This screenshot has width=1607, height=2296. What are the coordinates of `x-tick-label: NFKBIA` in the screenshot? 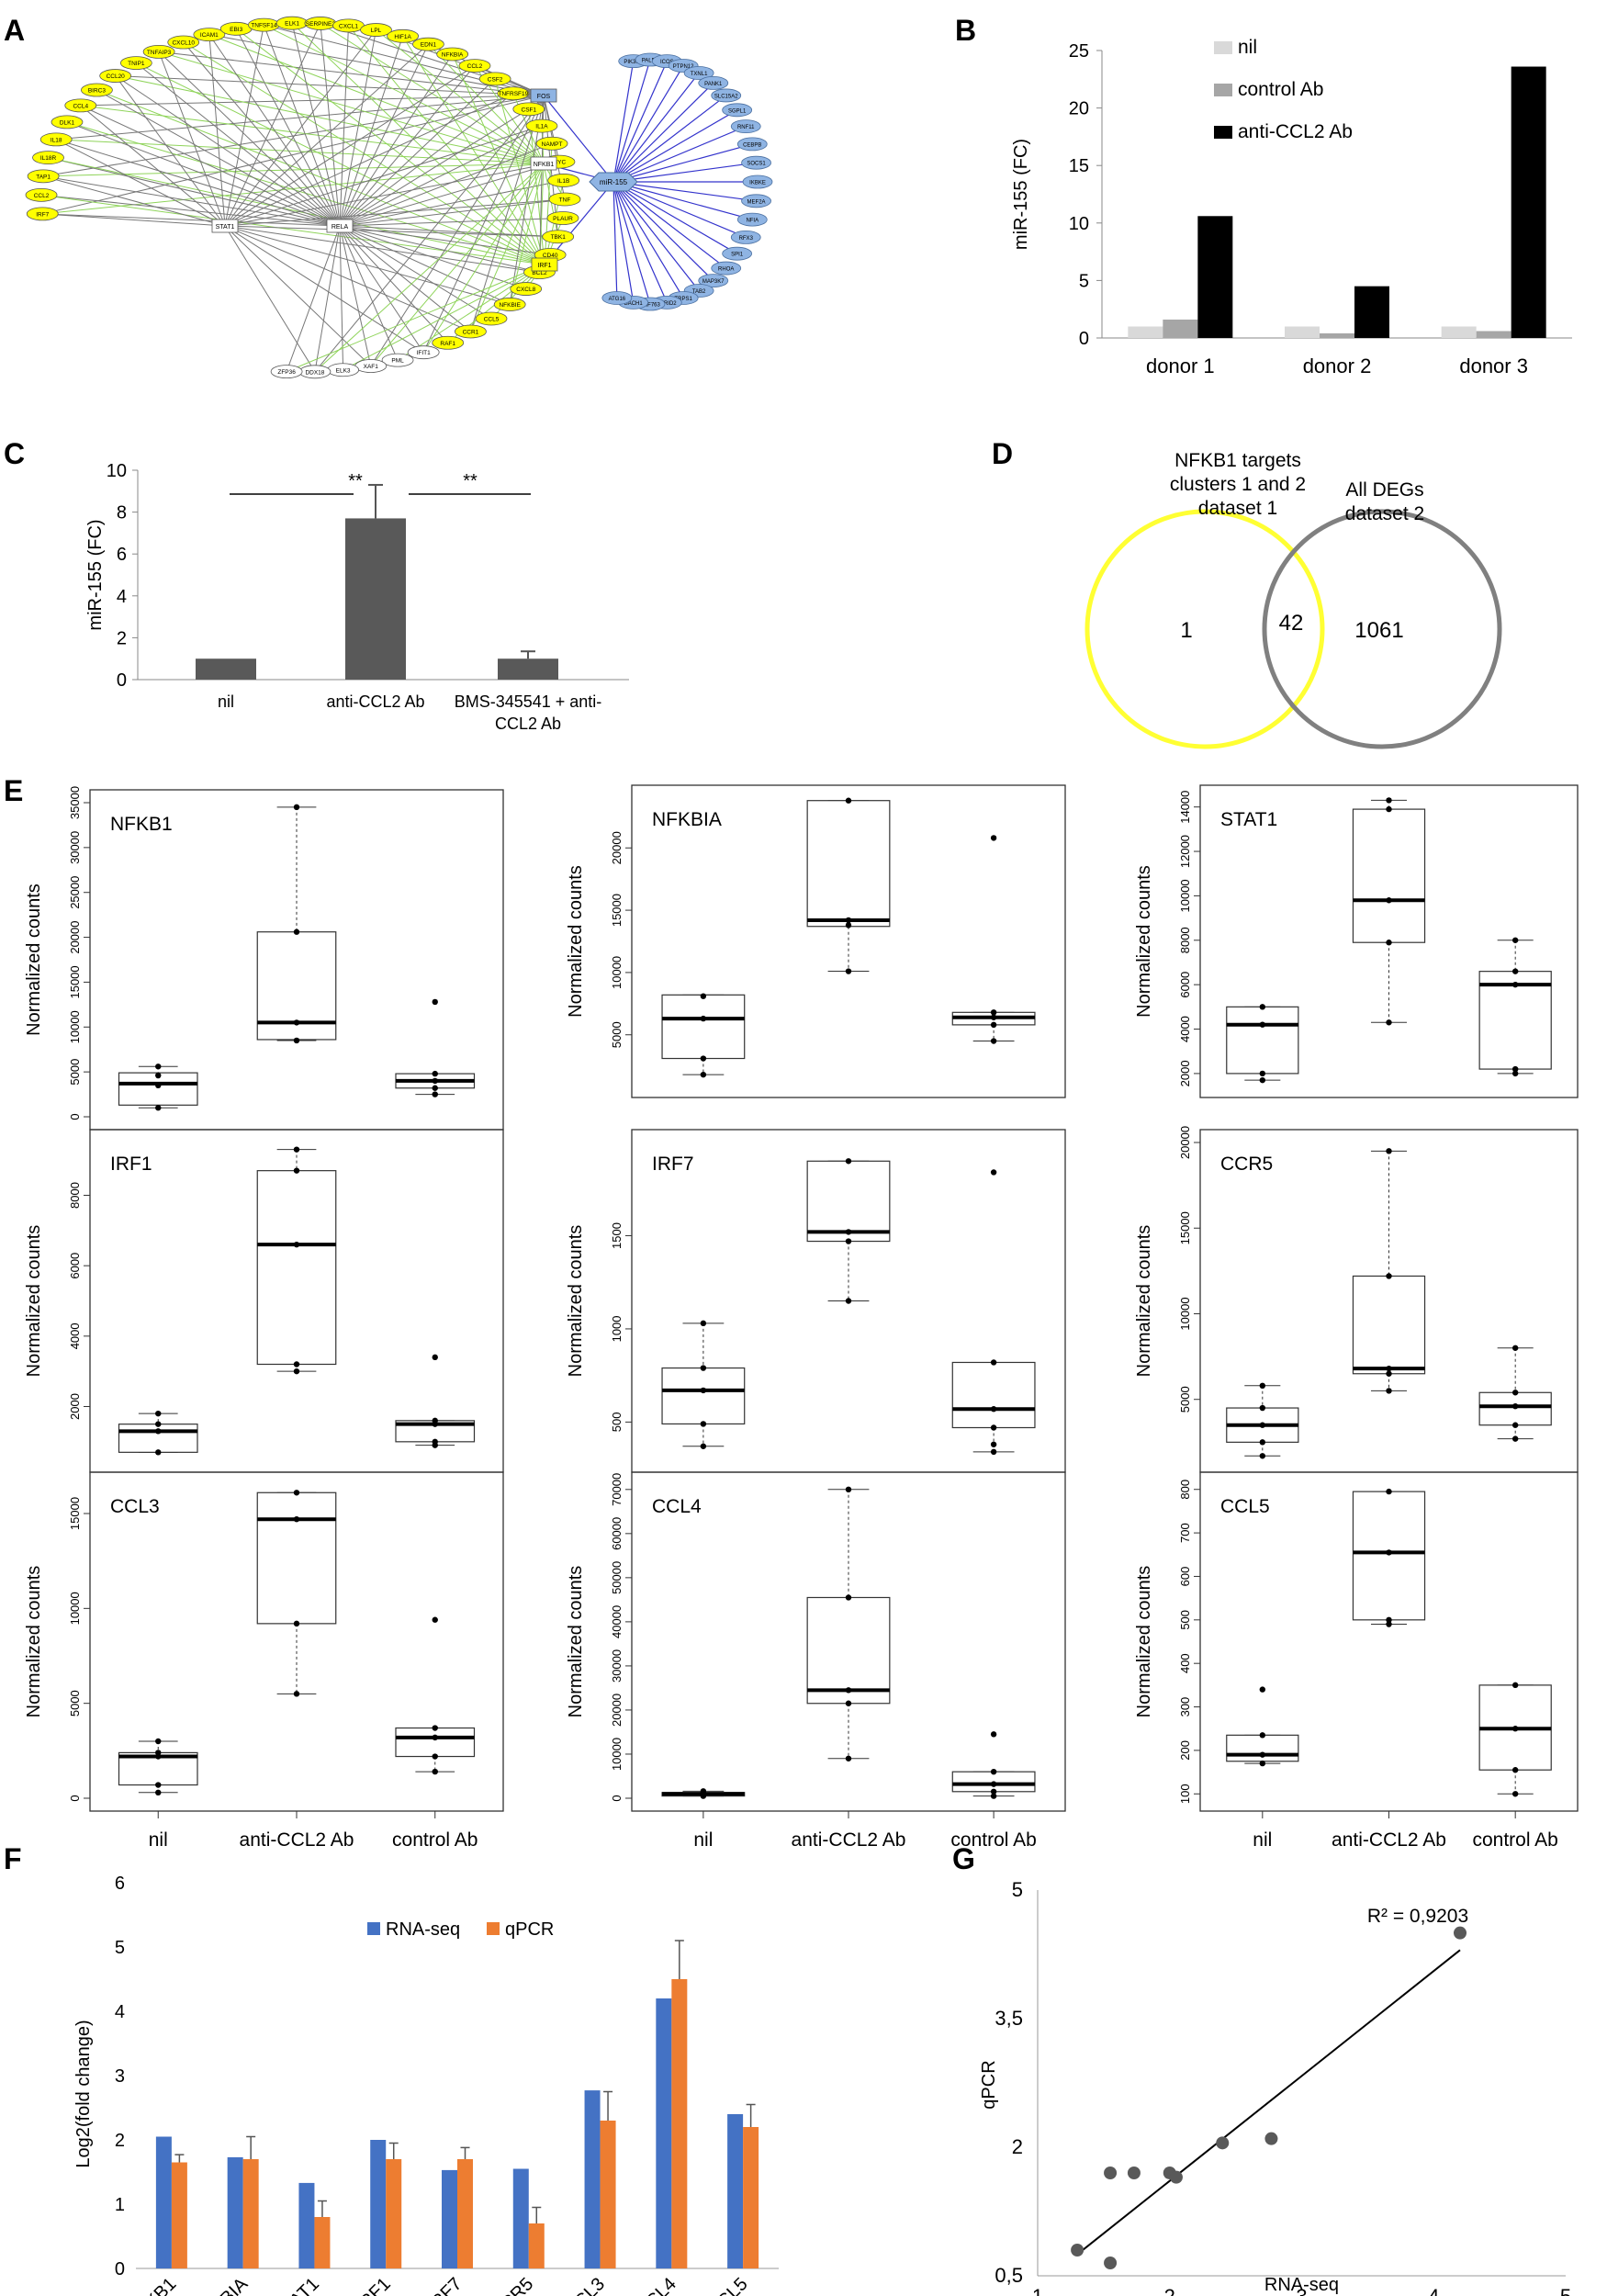 It's located at (222, 2285).